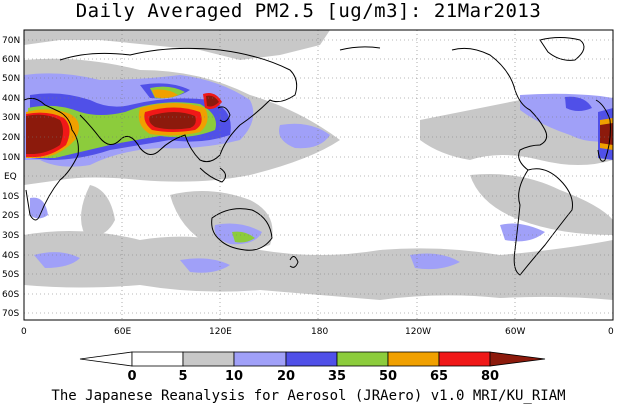  I want to click on lat-label: 10S, so click(10, 197).